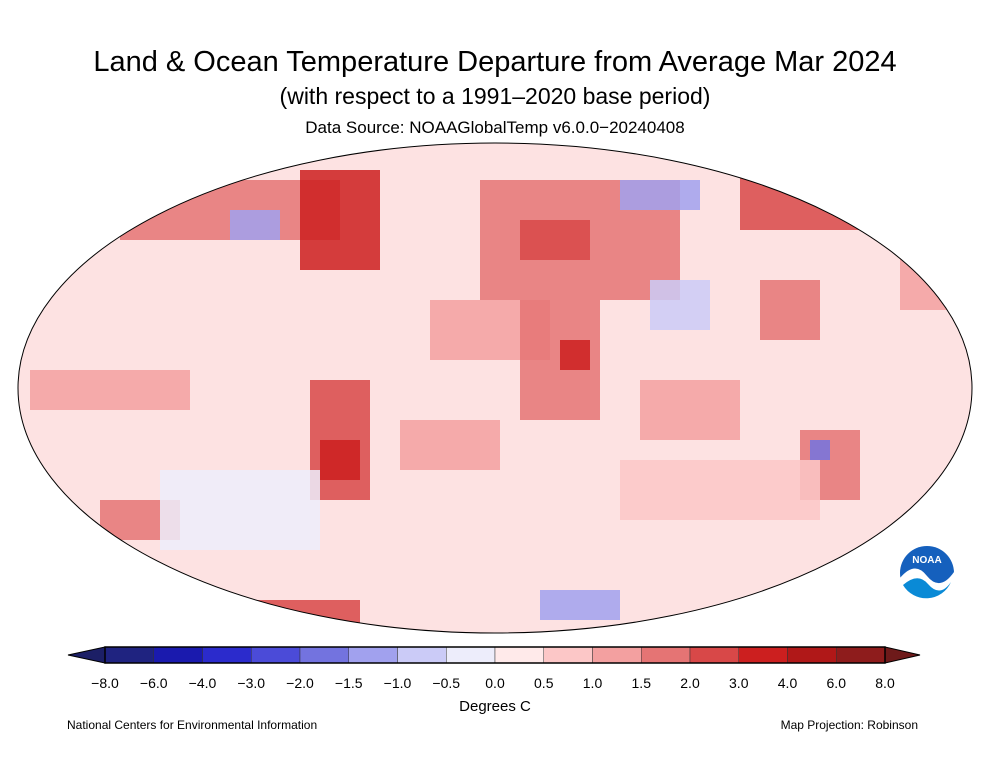  I want to click on legend-units: Degrees C, so click(495, 706).